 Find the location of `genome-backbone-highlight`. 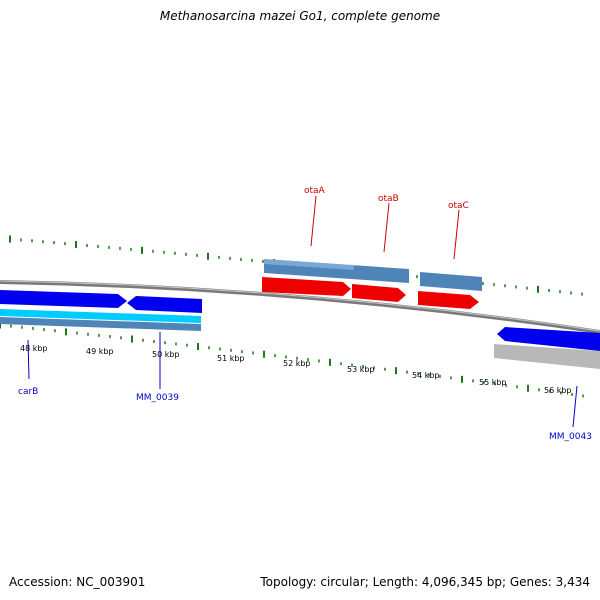

genome-backbone-highlight is located at coordinates (300, 306).